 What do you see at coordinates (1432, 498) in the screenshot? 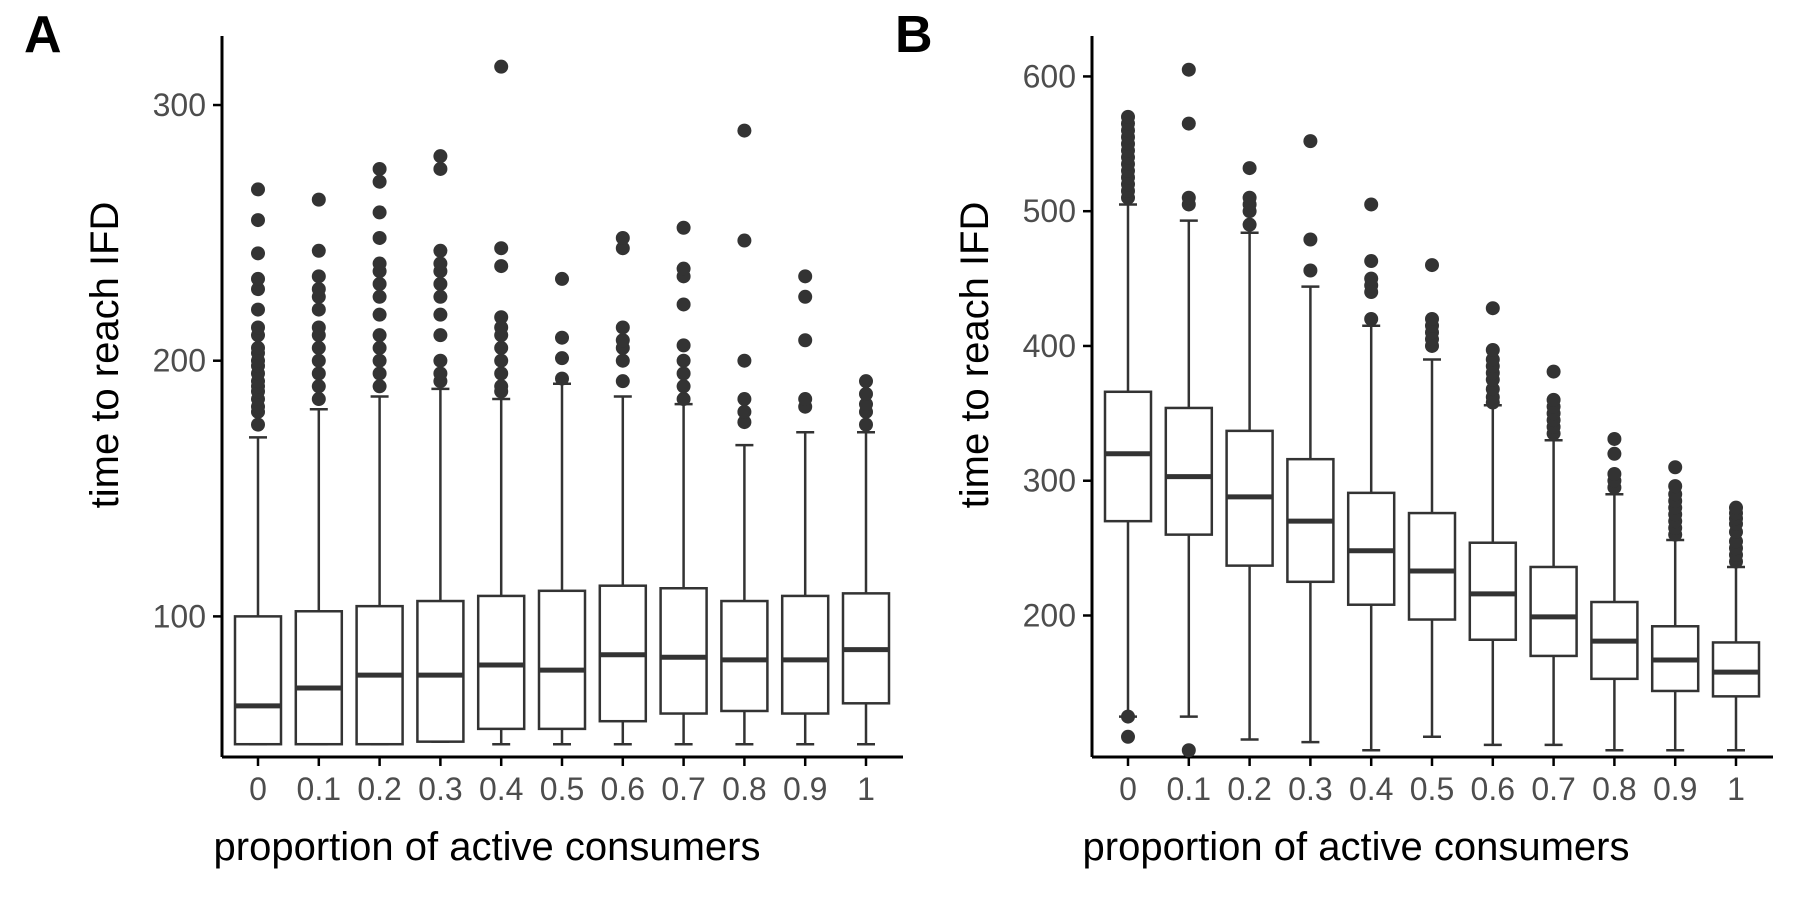
I see `panel-b-box-0.5` at bounding box center [1432, 498].